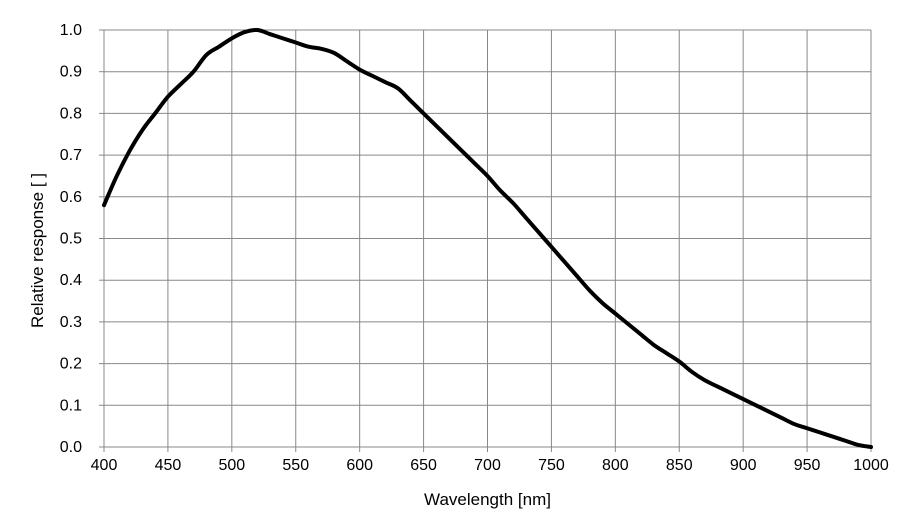  What do you see at coordinates (551, 465) in the screenshot?
I see `x-tick-label: 750` at bounding box center [551, 465].